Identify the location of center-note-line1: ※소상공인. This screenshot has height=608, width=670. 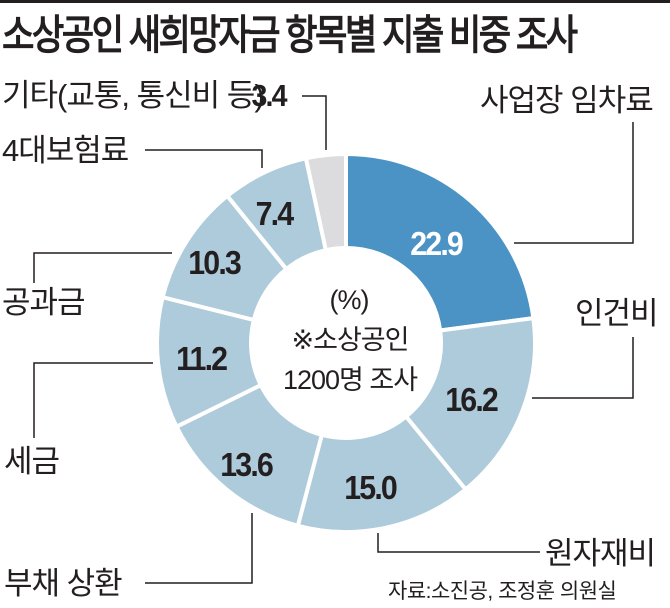
(350, 340).